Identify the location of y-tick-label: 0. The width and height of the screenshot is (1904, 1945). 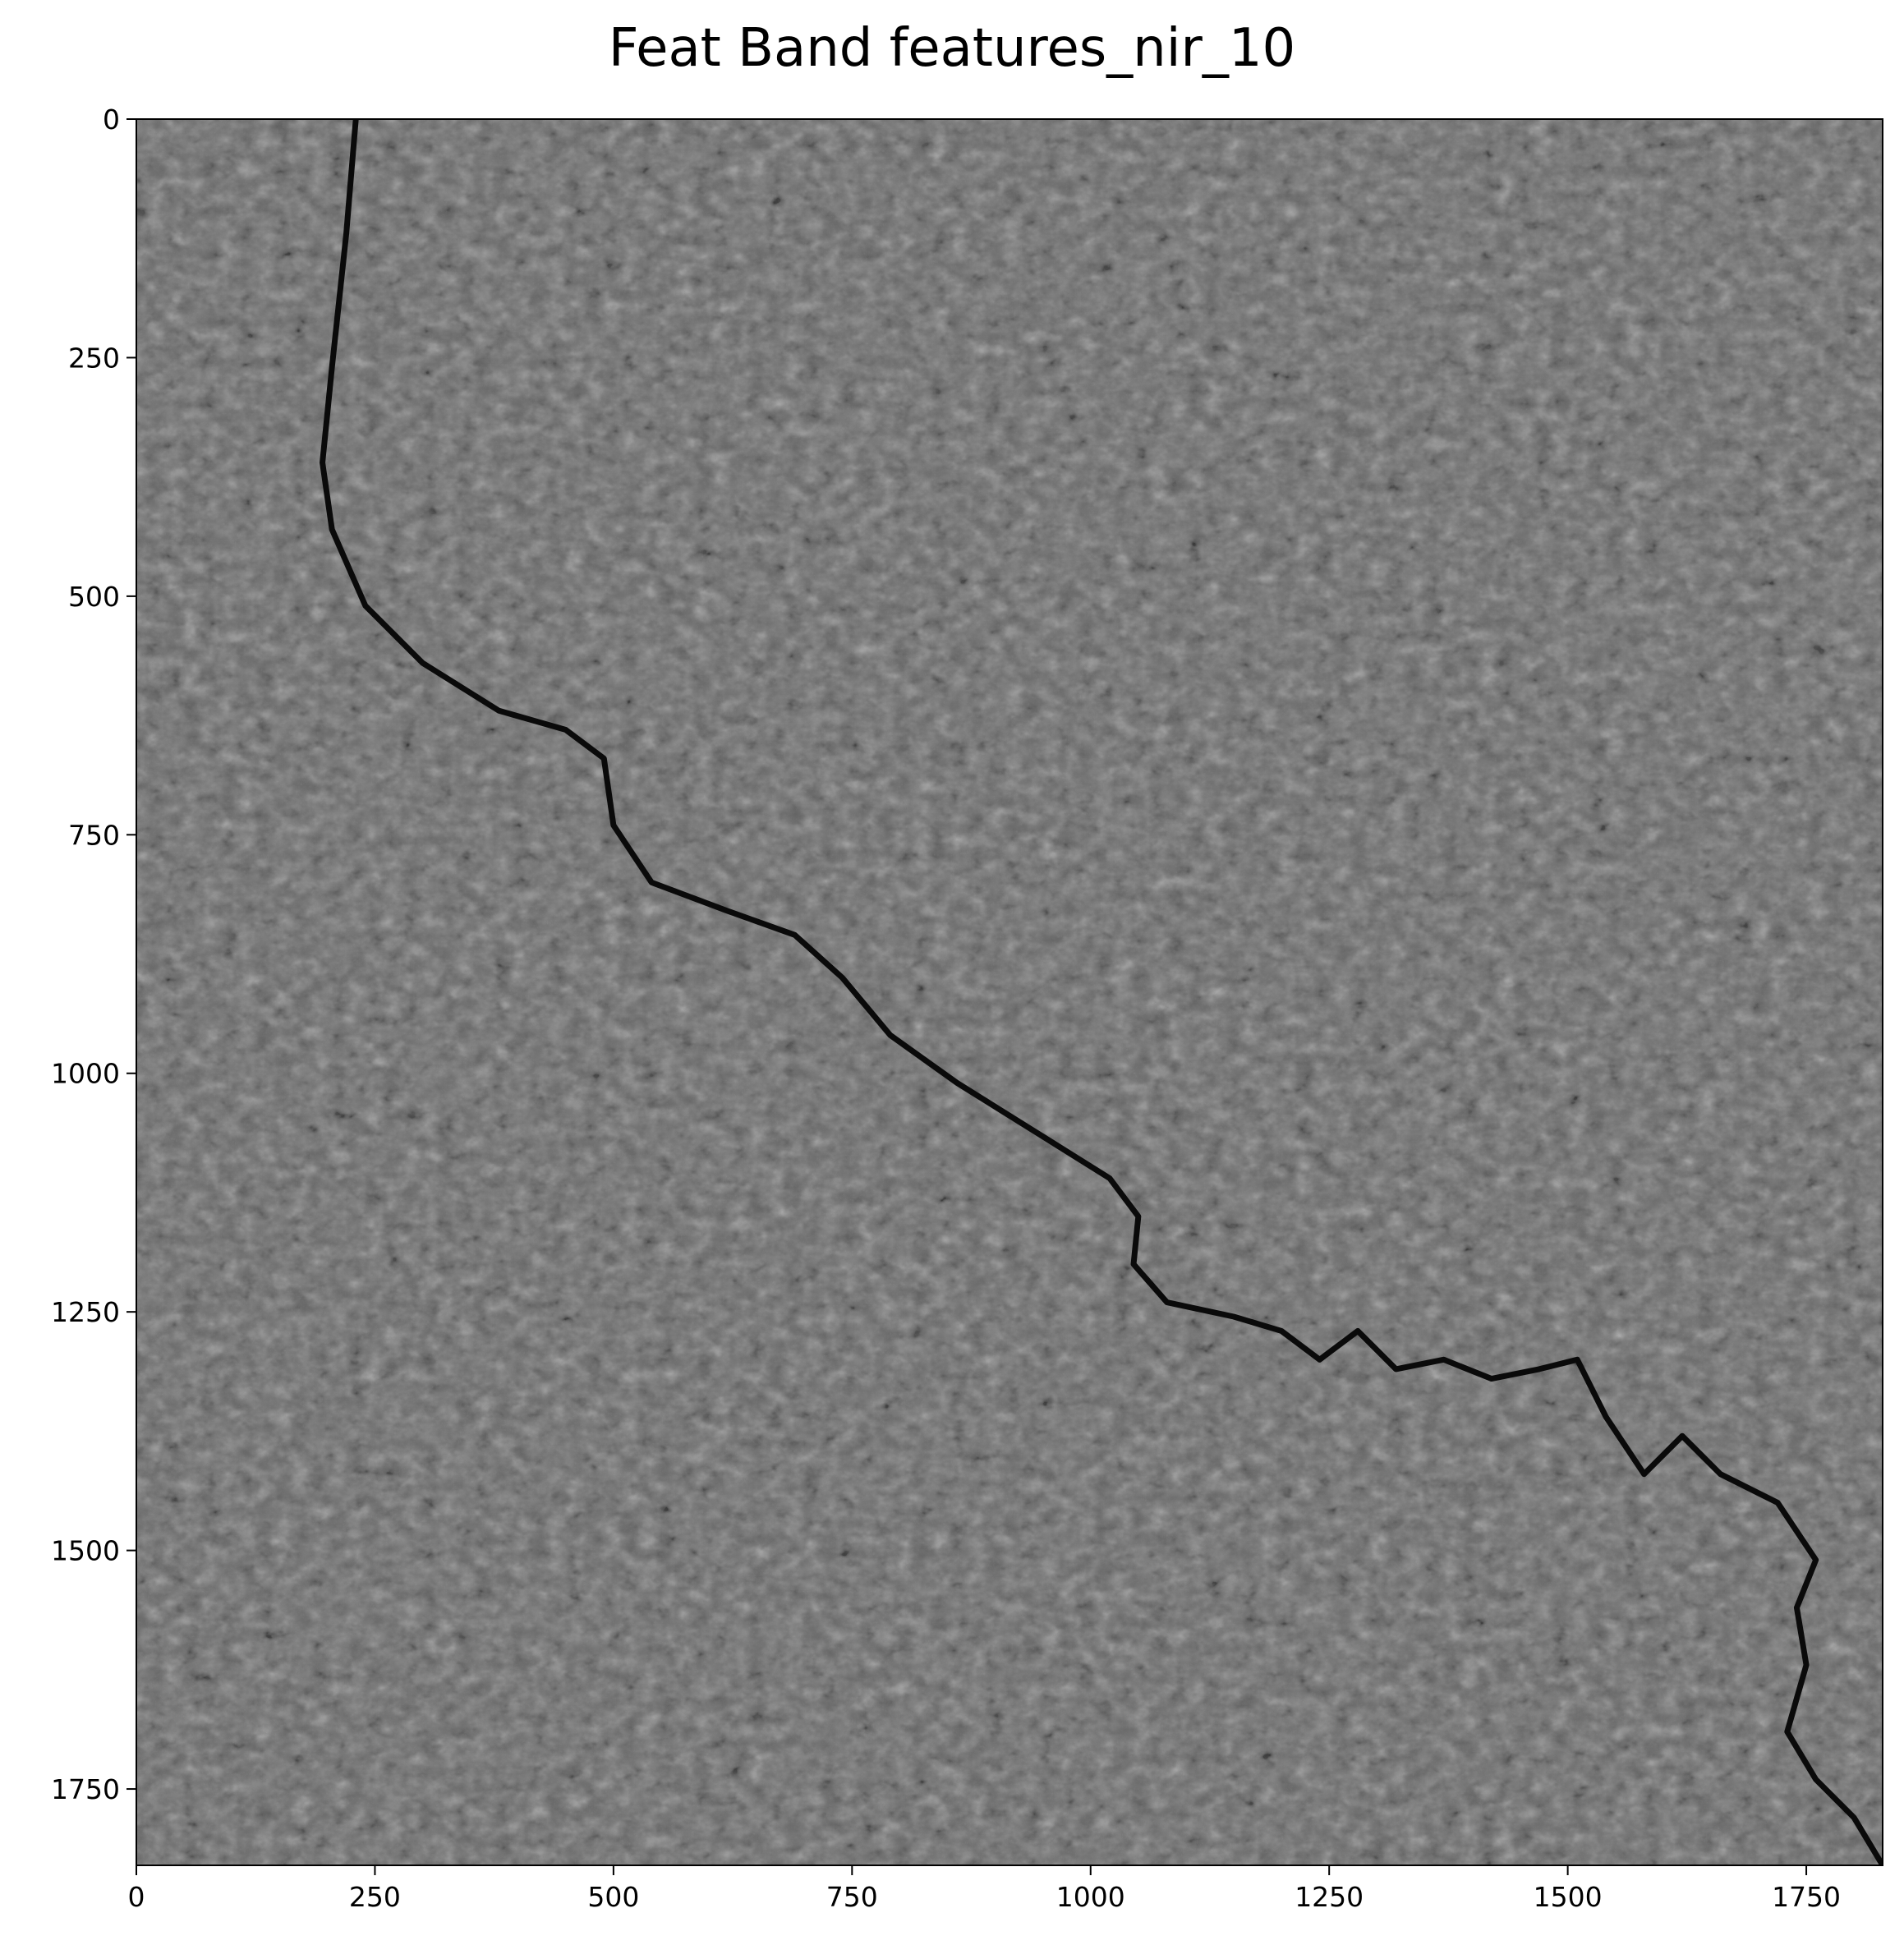
(111, 119).